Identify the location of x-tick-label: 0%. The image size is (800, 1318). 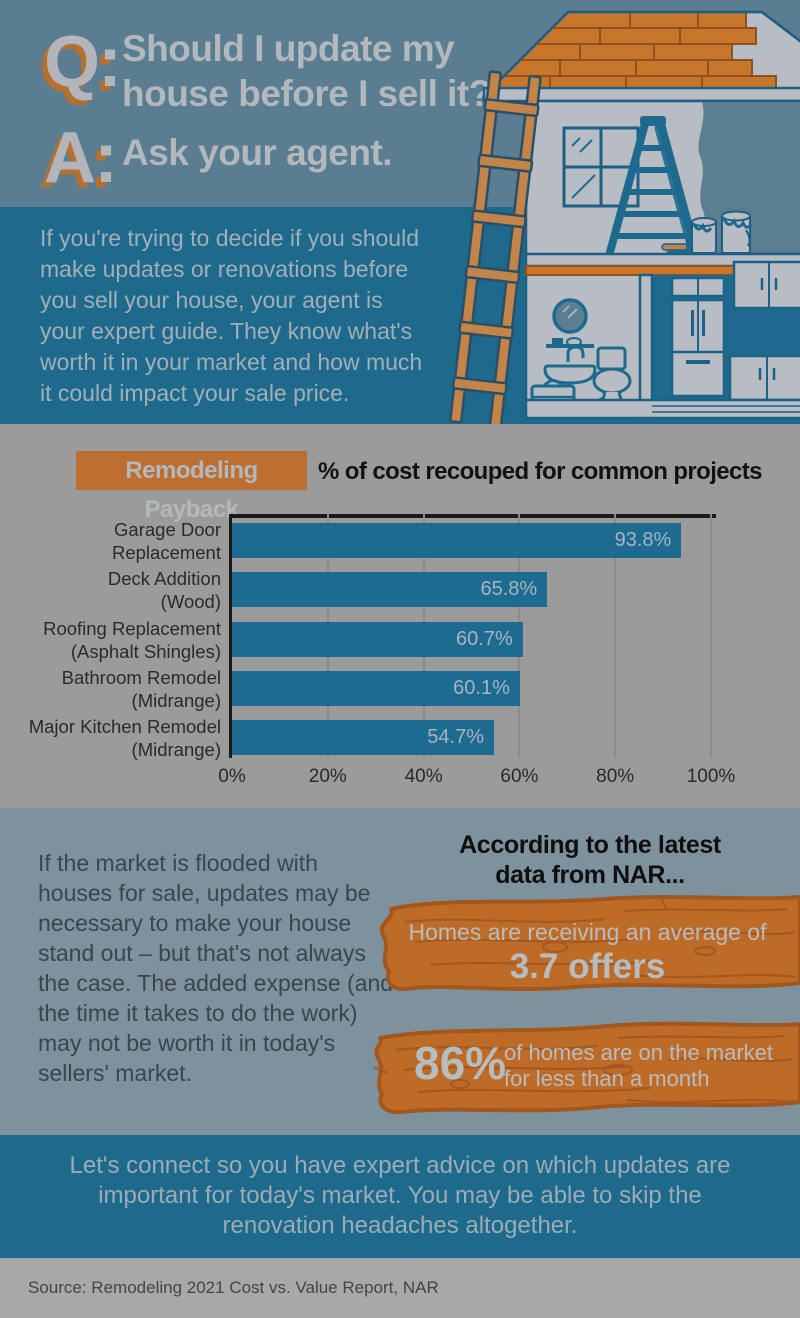
(232, 776).